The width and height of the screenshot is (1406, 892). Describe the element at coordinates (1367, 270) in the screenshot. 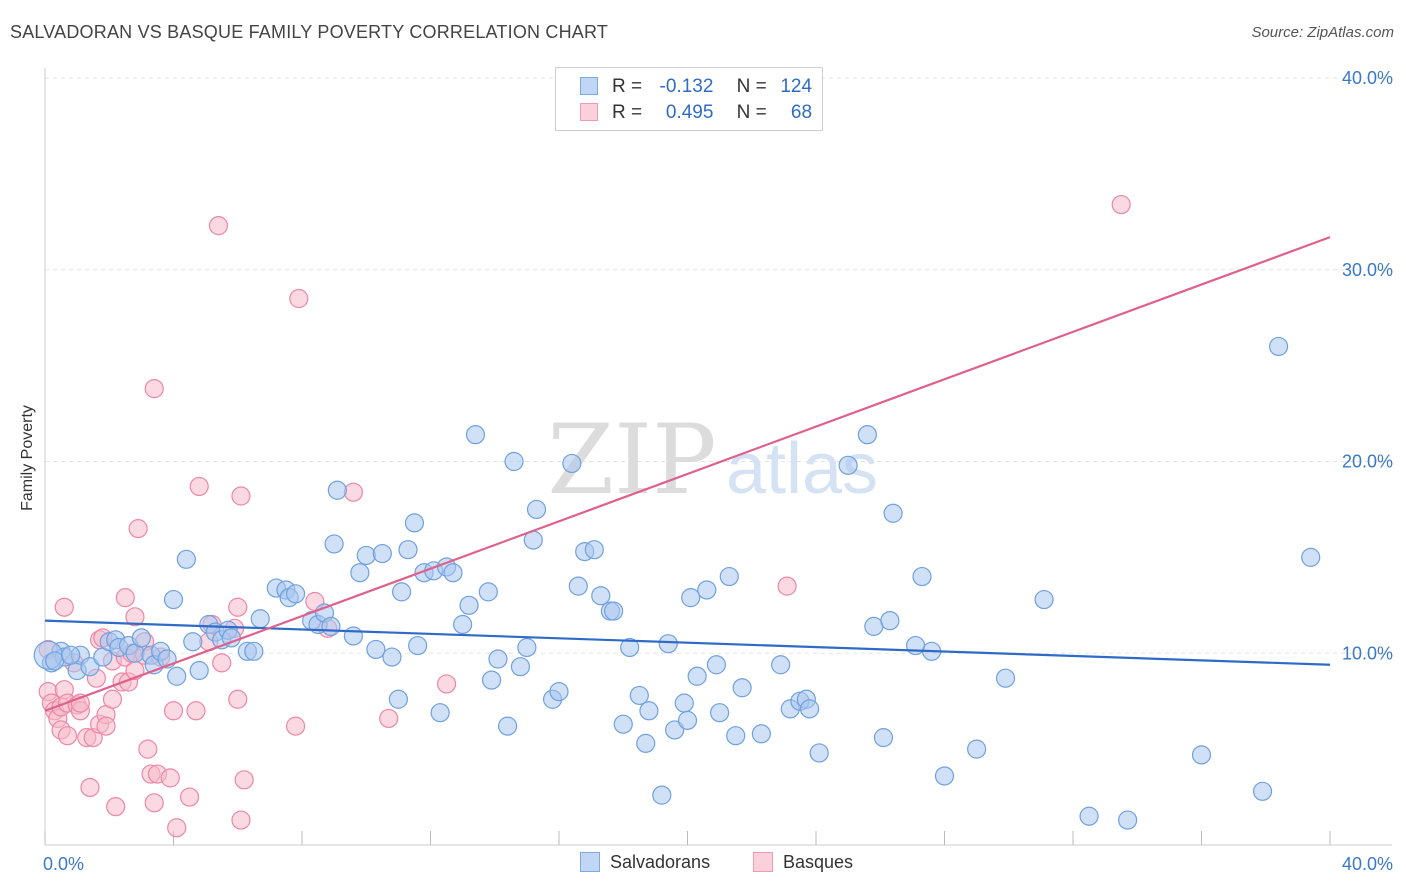

I see `y-tick-label: 30.0%` at that location.